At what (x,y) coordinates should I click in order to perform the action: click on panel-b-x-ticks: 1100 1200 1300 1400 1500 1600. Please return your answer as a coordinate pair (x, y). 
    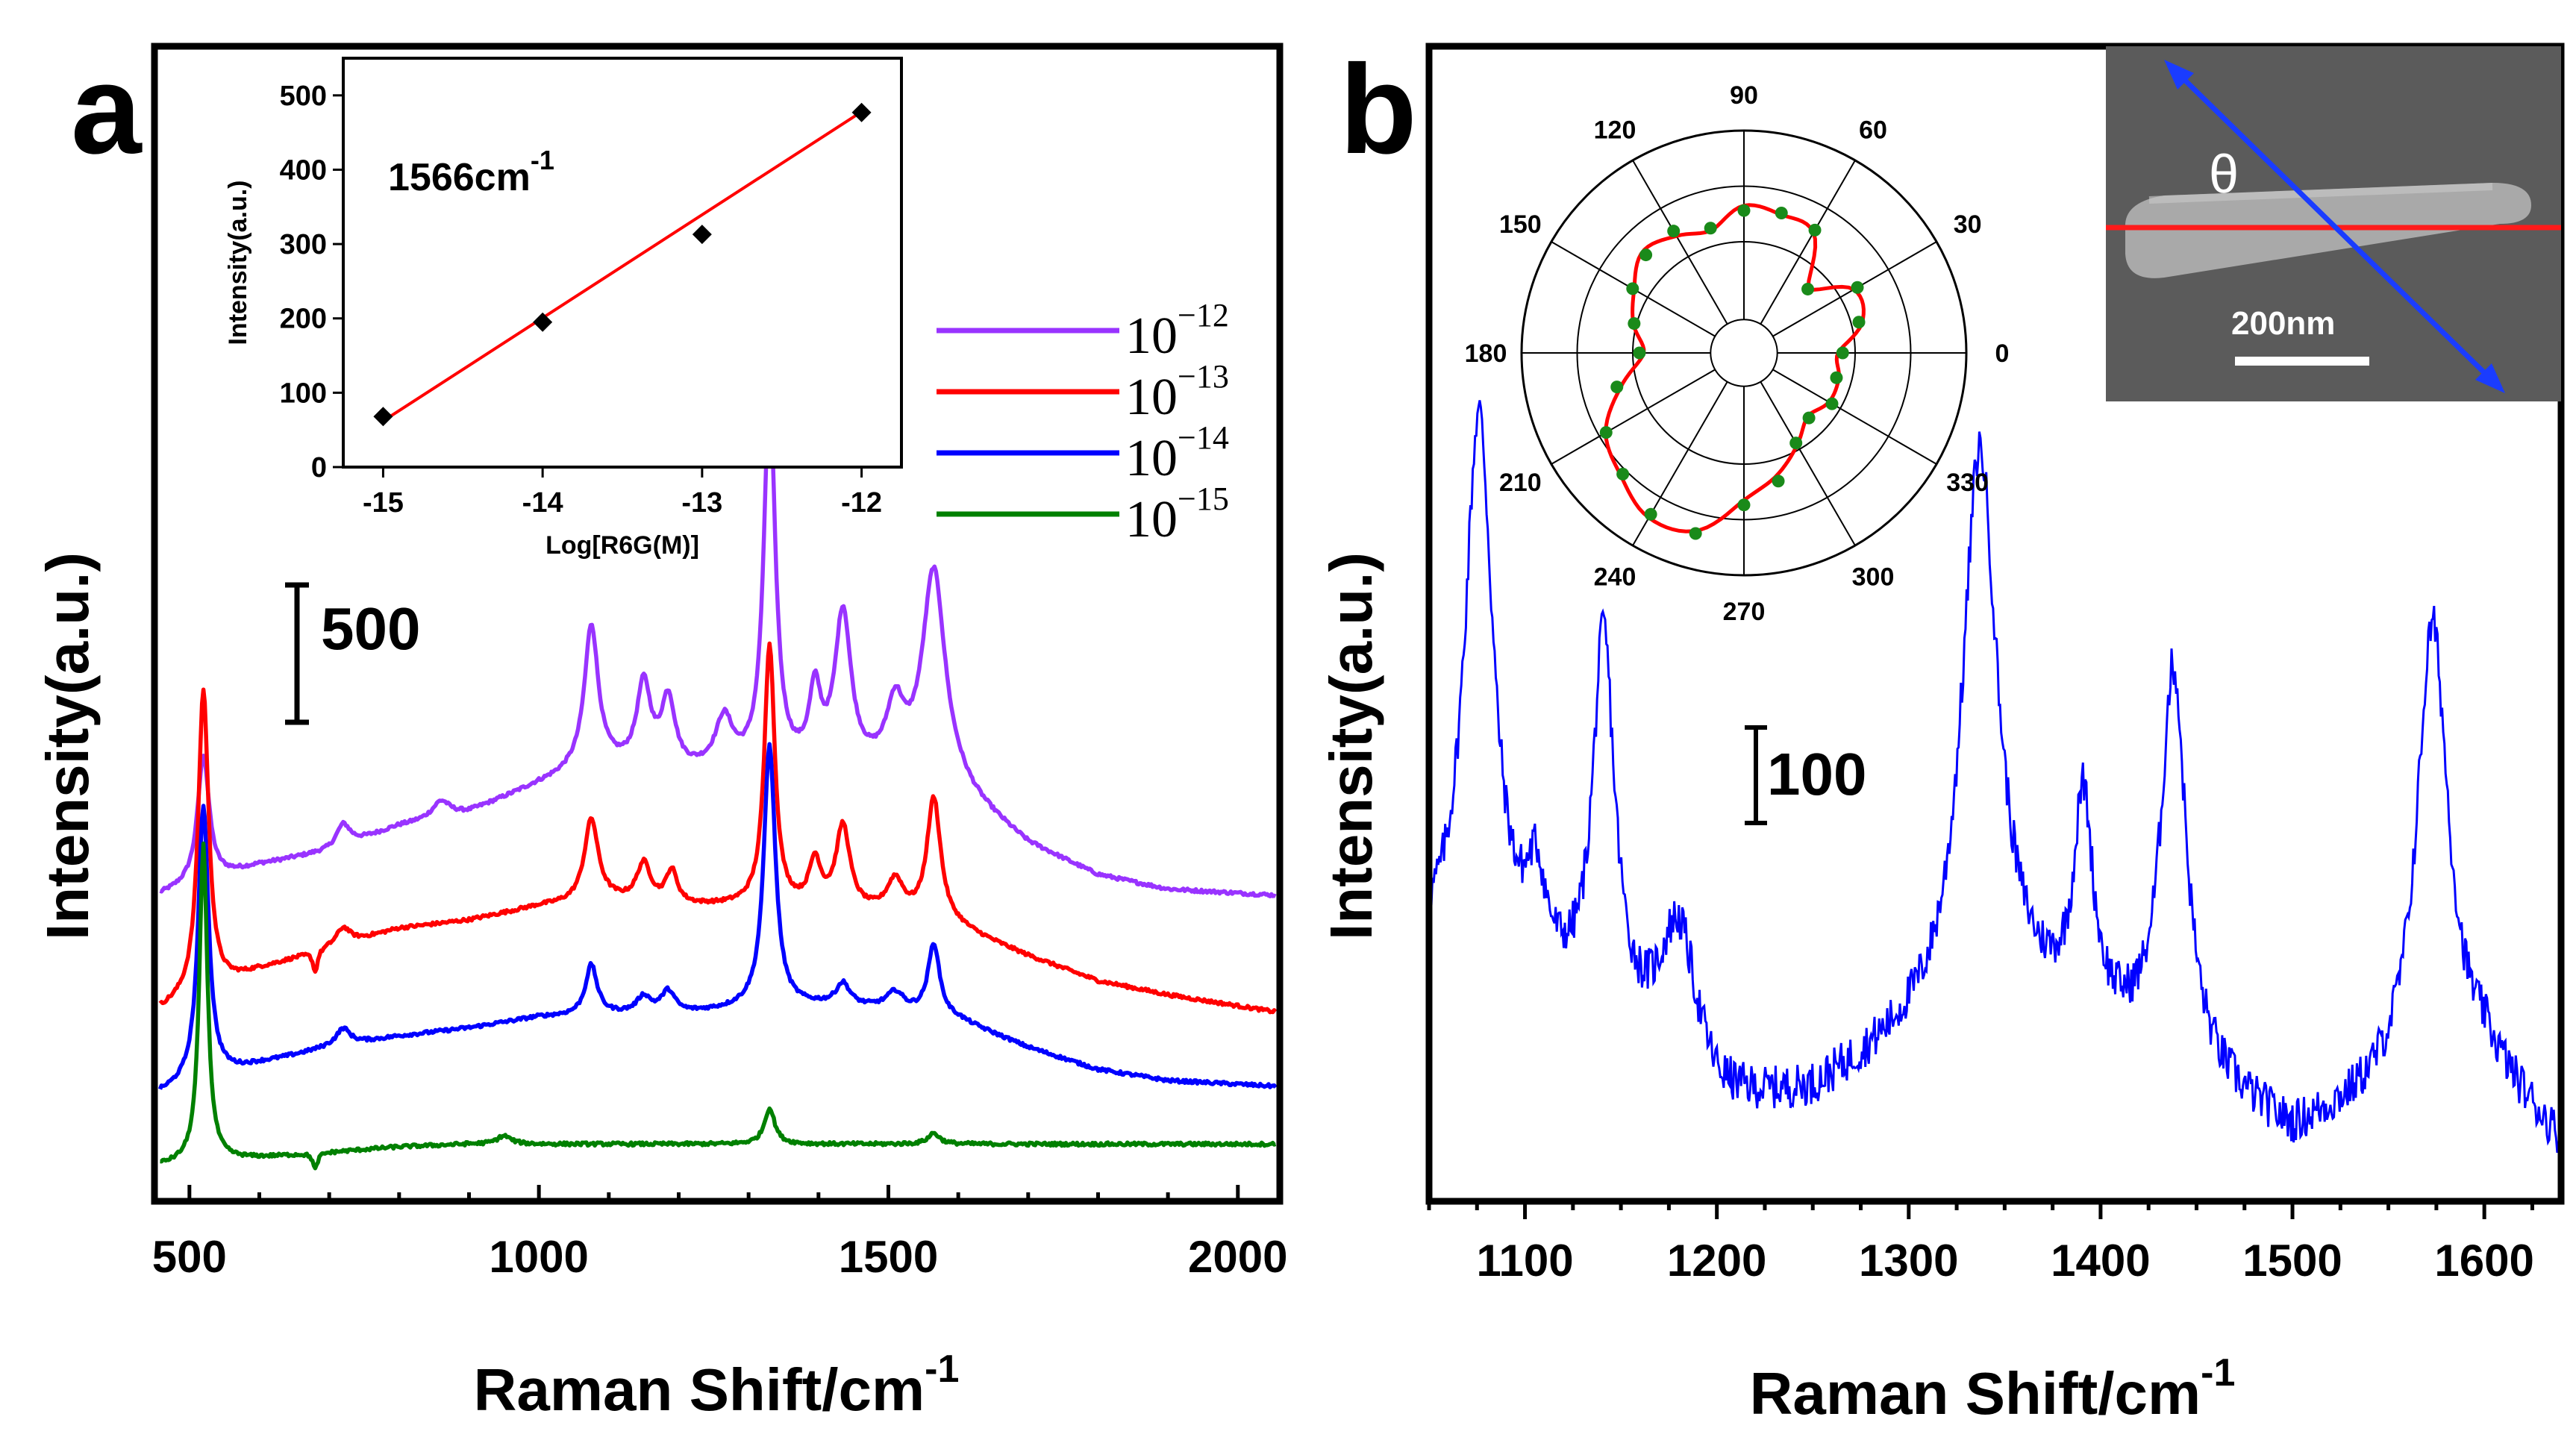
    Looking at the image, I should click on (1980, 1243).